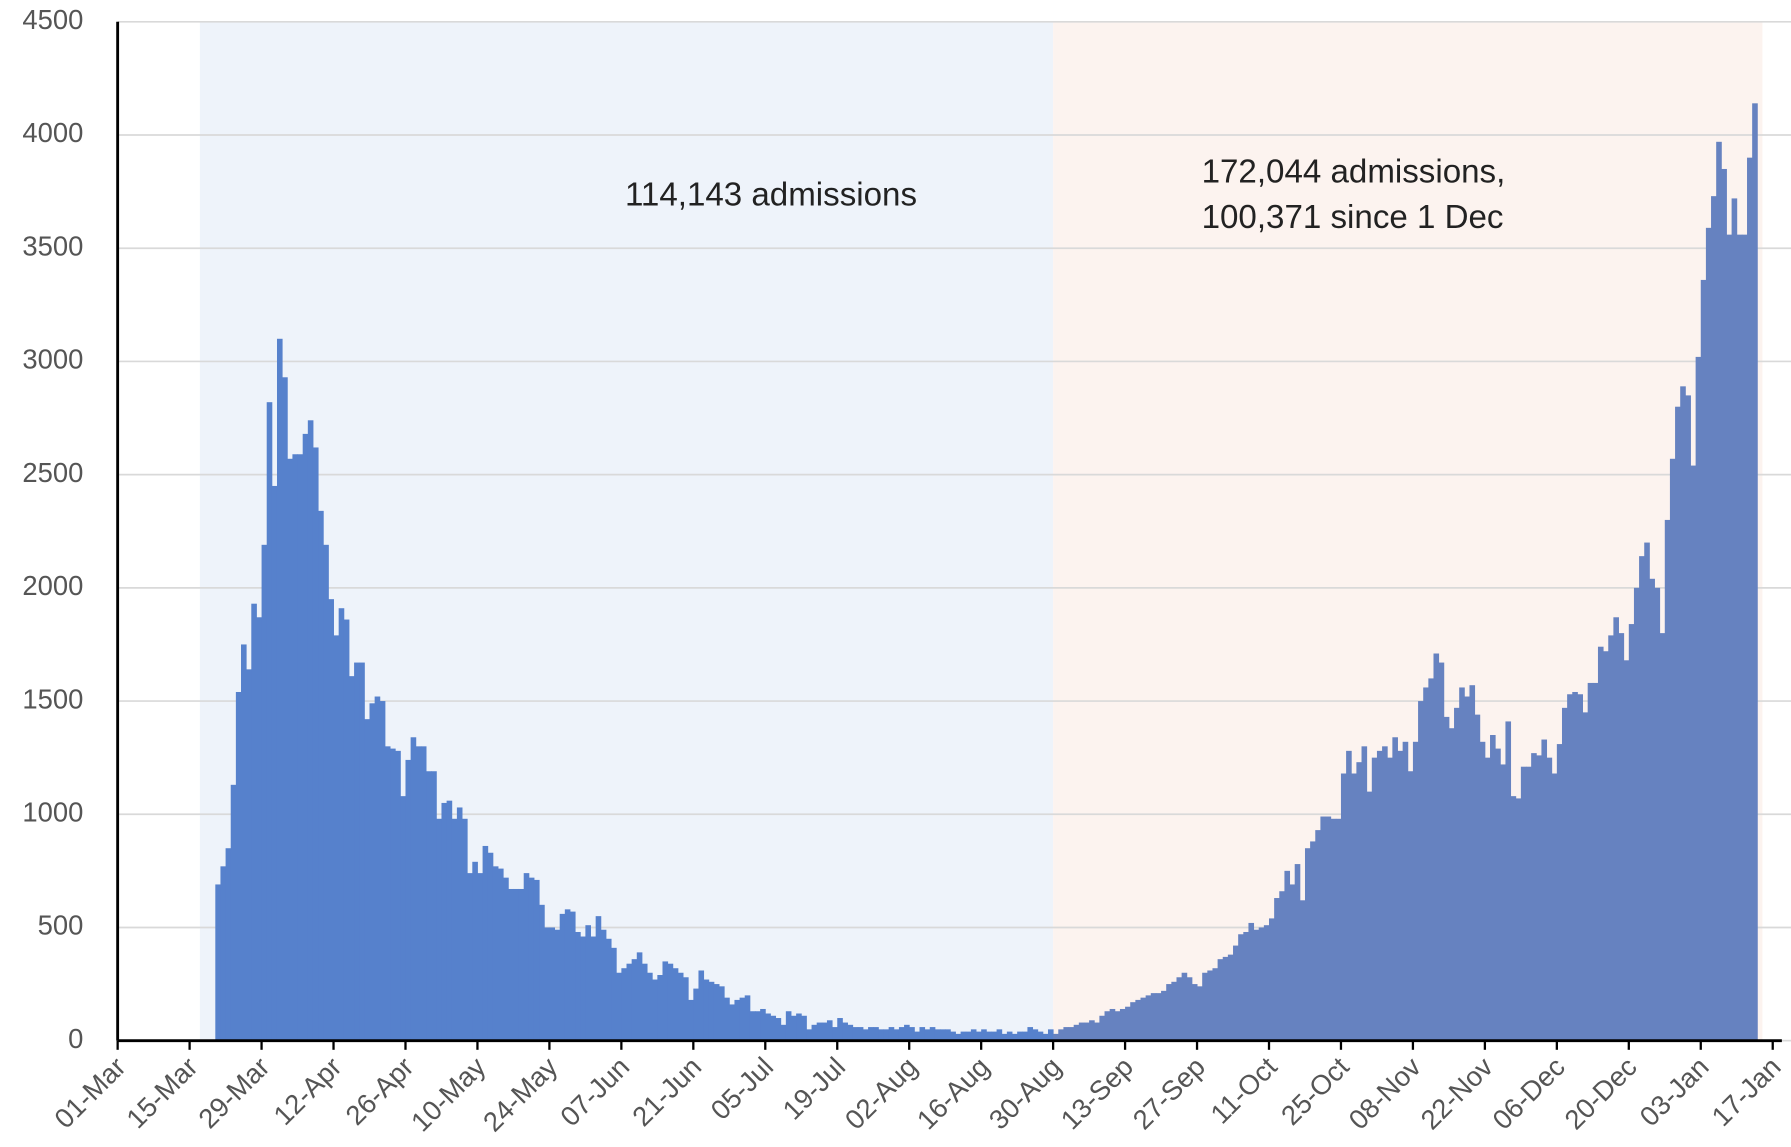  I want to click on x-tick-label: 27-Sep, so click(1169, 1093).